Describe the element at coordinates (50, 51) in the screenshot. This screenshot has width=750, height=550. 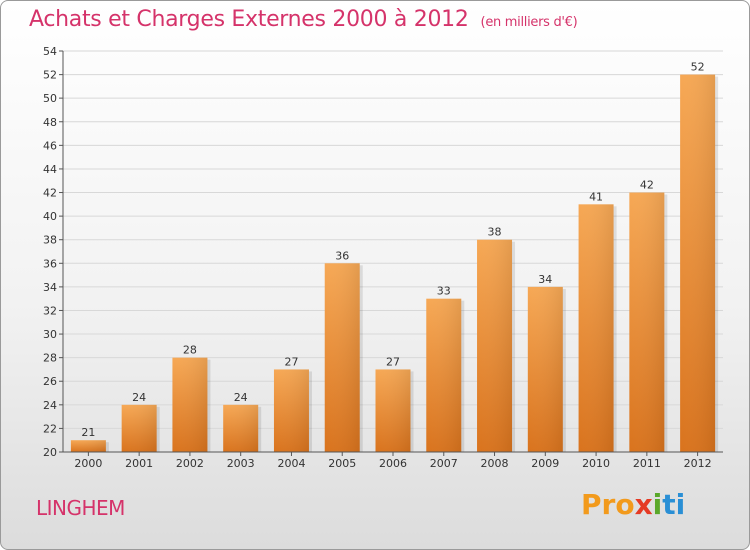
I see `y-tick-label: 54` at that location.